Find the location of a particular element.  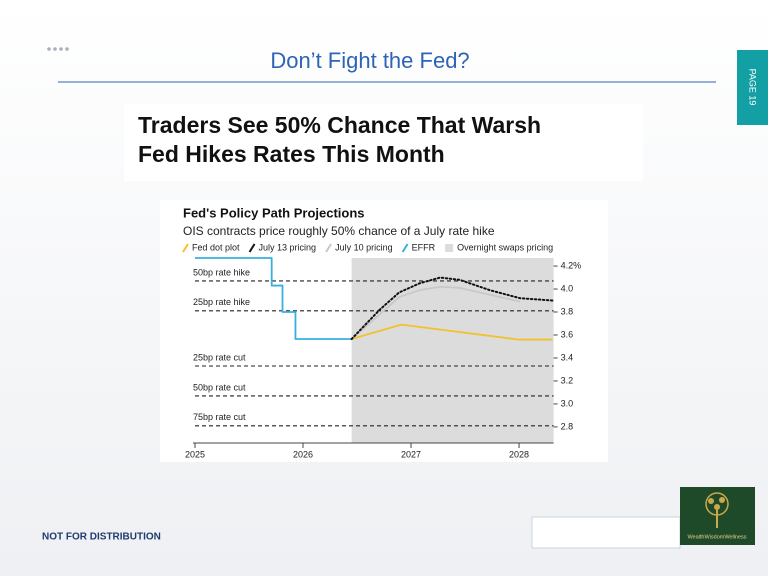

legend-label: Fed dot plot is located at coordinates (216, 247).